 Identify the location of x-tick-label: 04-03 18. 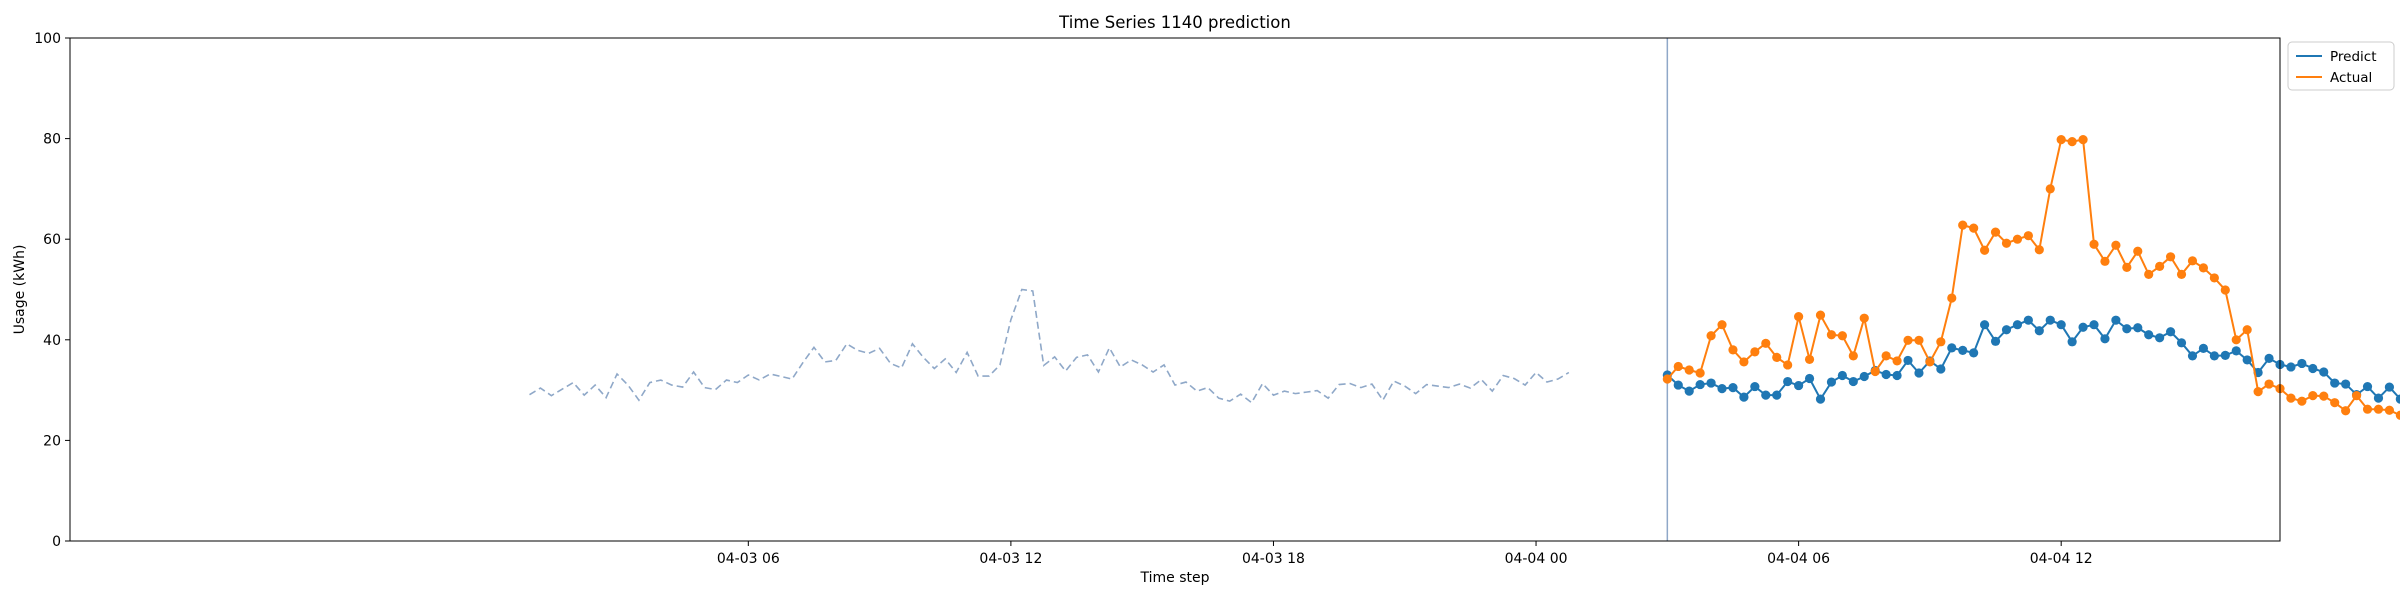
(1273, 559).